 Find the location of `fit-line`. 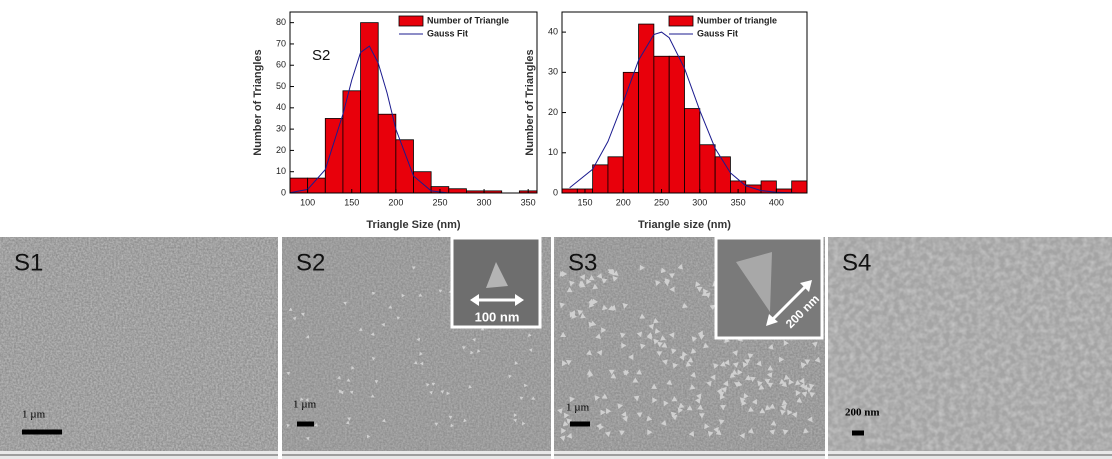

fit-line is located at coordinates (684, 112).